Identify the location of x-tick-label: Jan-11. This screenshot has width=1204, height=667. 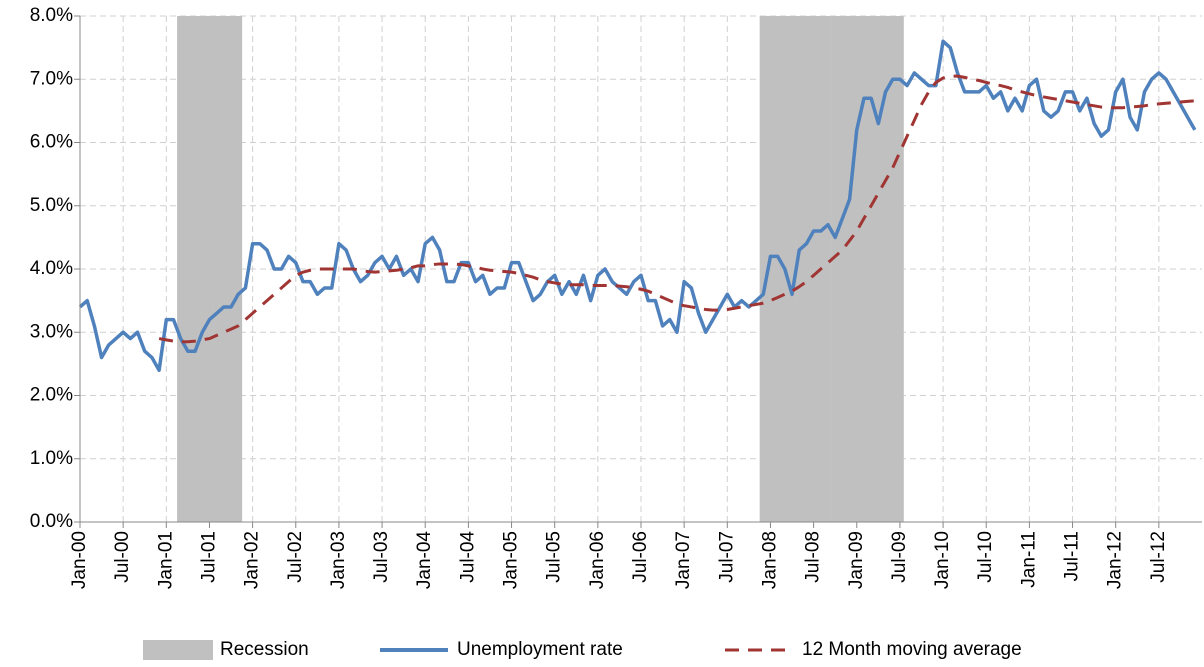
(1028, 559).